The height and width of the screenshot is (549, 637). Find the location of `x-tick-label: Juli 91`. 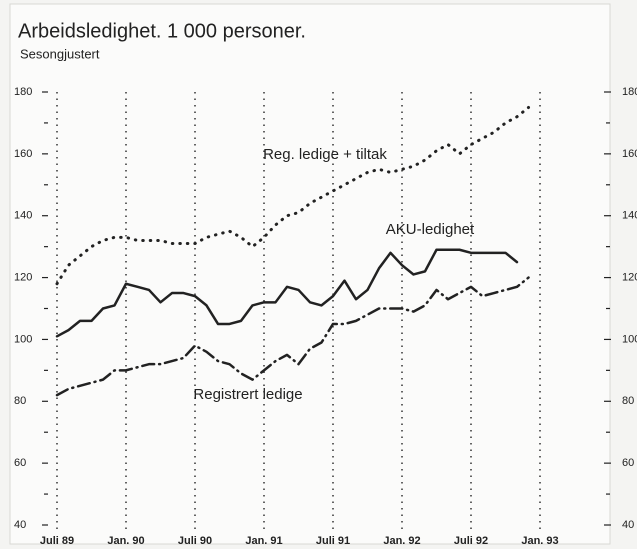

x-tick-label: Juli 91 is located at coordinates (333, 541).